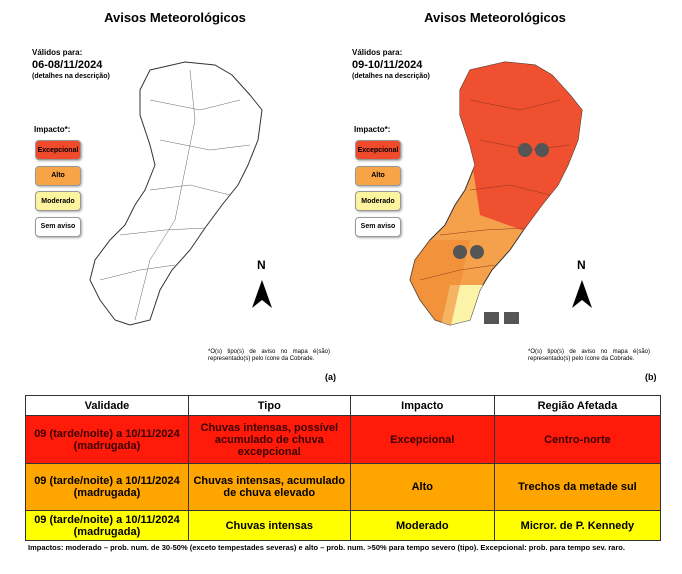 Image resolution: width=682 pixels, height=574 pixels. What do you see at coordinates (422, 405) in the screenshot?
I see `header-cell: Impacto` at bounding box center [422, 405].